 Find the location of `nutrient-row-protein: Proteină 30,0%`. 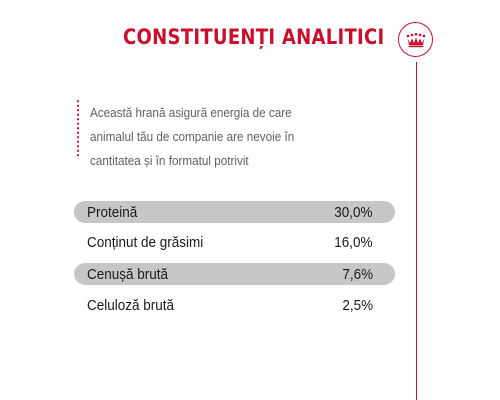

nutrient-row-protein: Proteină 30,0% is located at coordinates (234, 212).